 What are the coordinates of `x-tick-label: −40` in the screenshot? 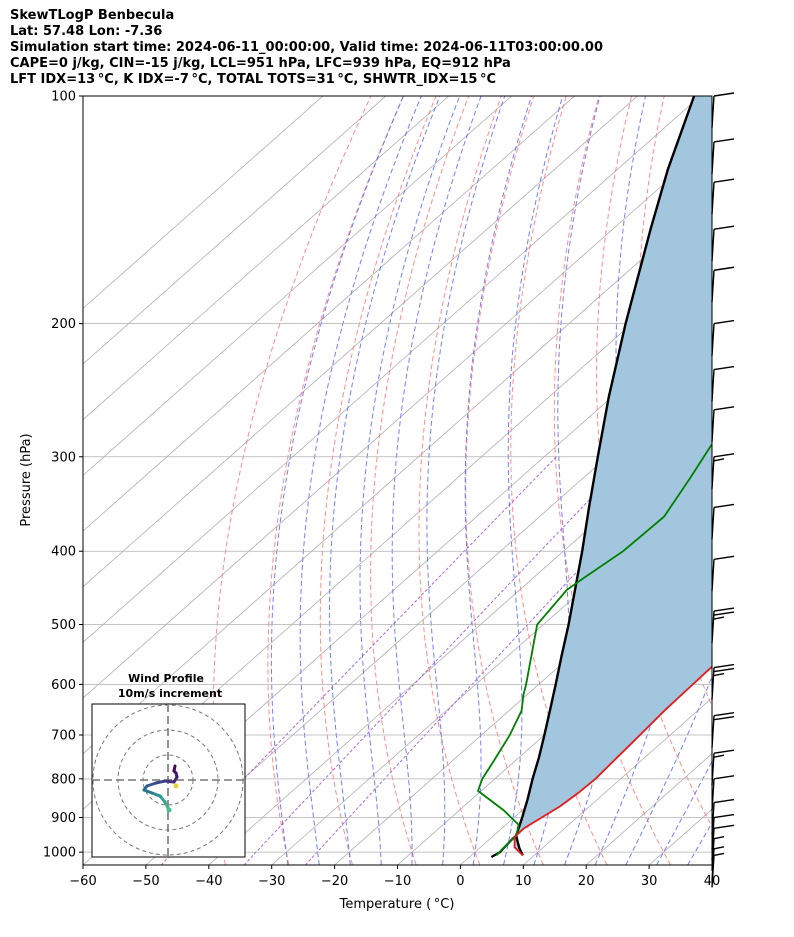 It's located at (208, 881).